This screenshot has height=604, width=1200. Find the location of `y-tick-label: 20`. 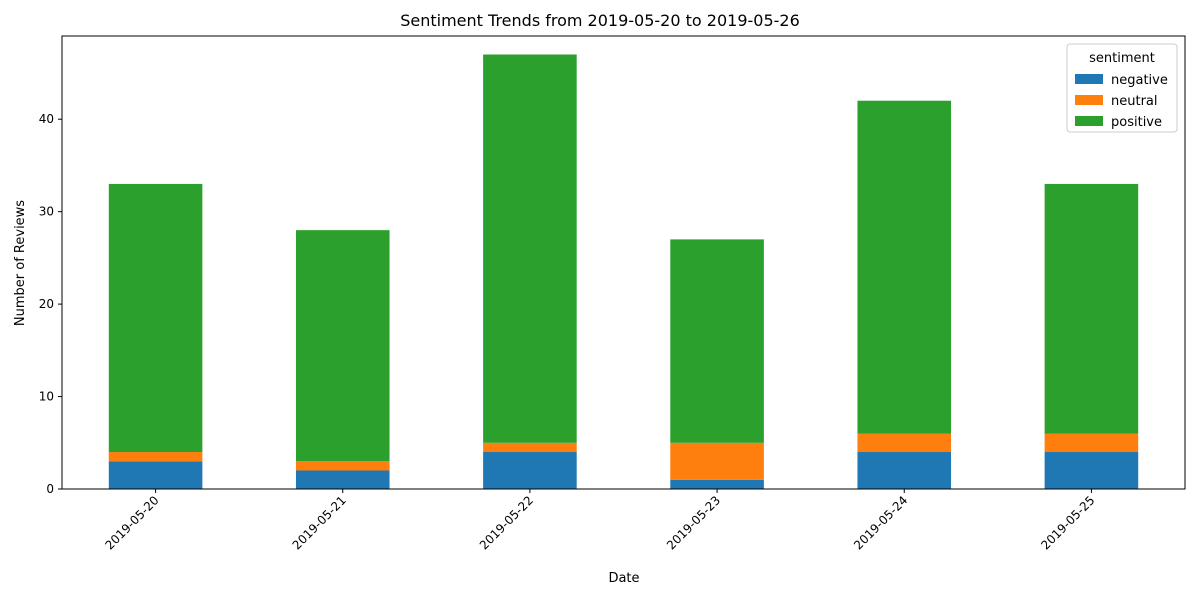

y-tick-label: 20 is located at coordinates (46, 304).